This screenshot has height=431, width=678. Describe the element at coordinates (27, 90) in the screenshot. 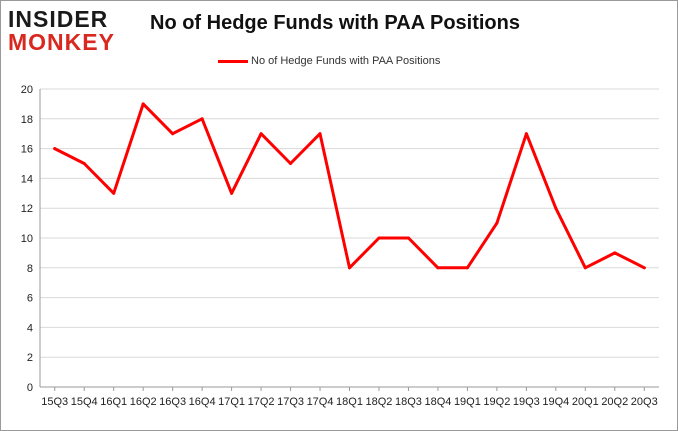

I see `y-tick-label-20: 20` at that location.